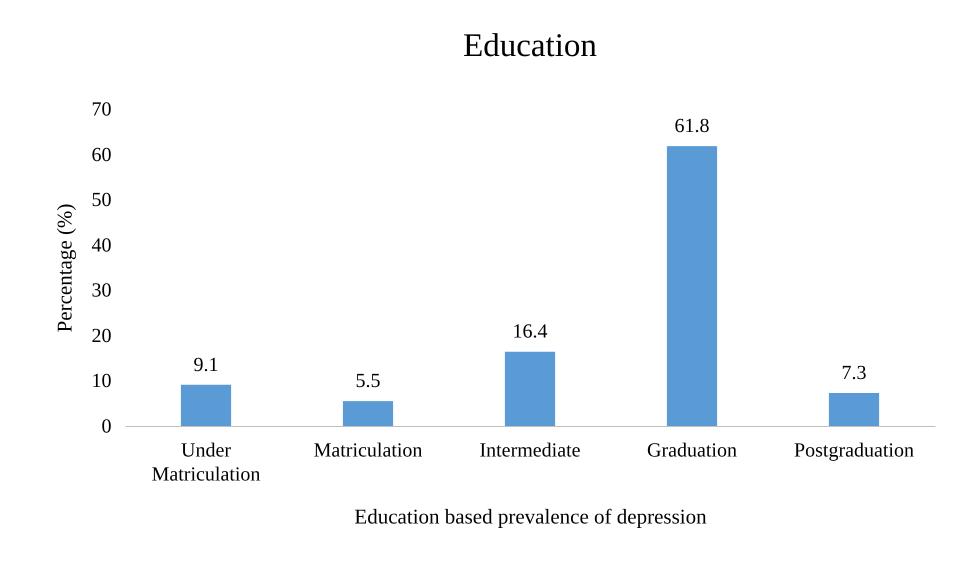  I want to click on y-tick-label: 20, so click(102, 335).